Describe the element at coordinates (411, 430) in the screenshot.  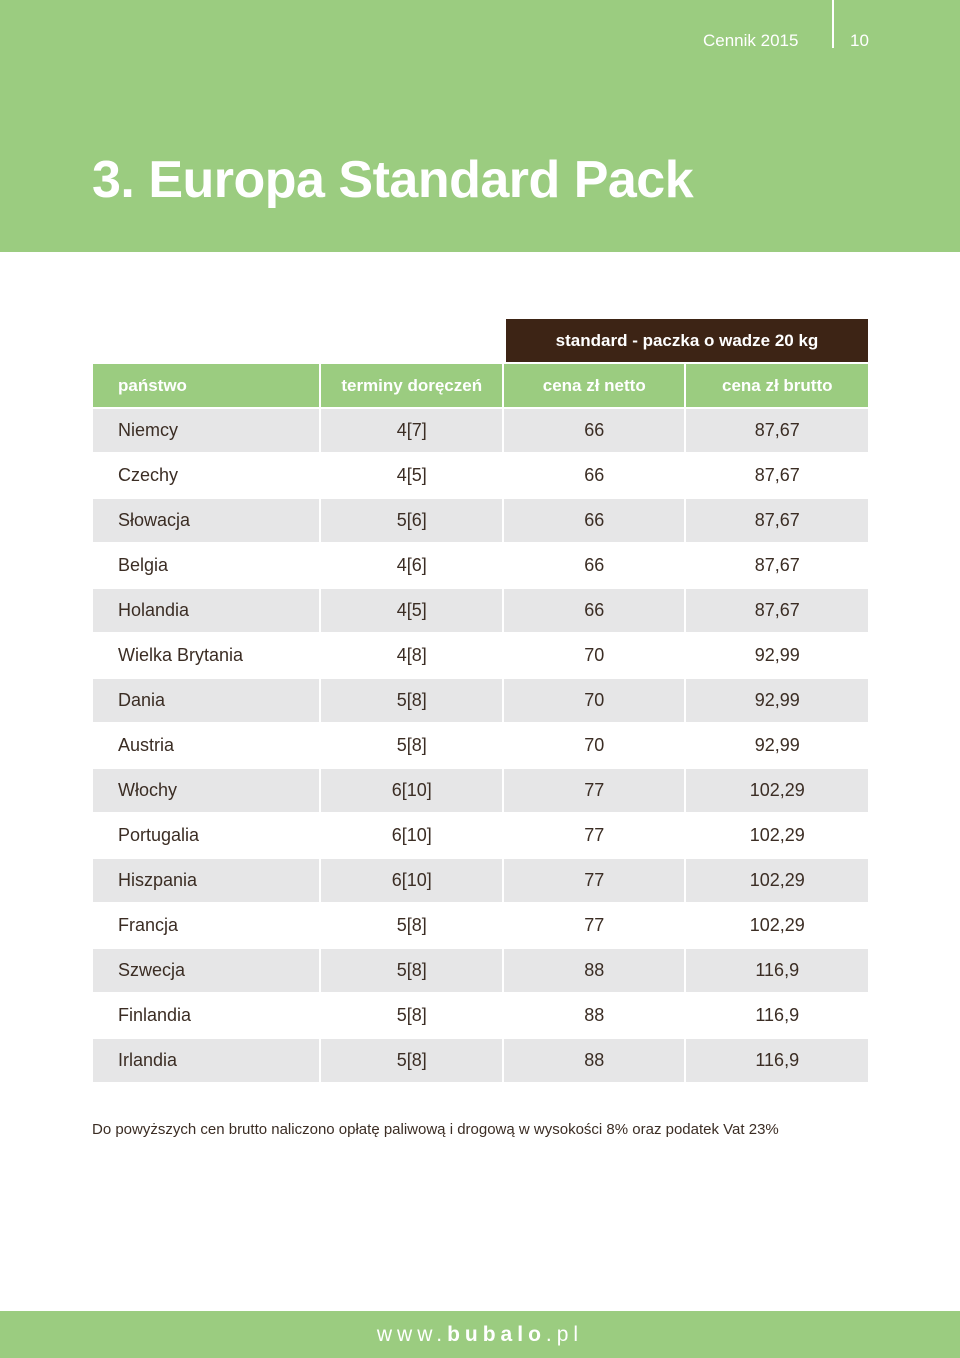
I see `delivery-time-cell: 4[7]` at that location.